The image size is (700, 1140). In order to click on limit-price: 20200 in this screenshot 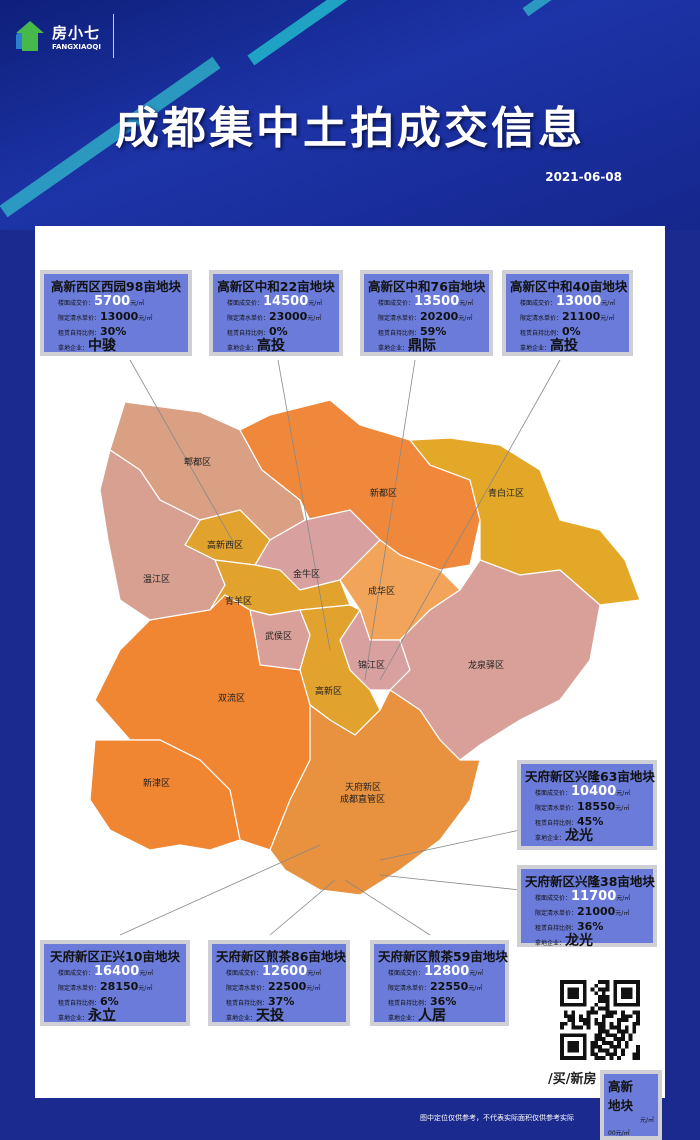, I will do `click(439, 316)`.